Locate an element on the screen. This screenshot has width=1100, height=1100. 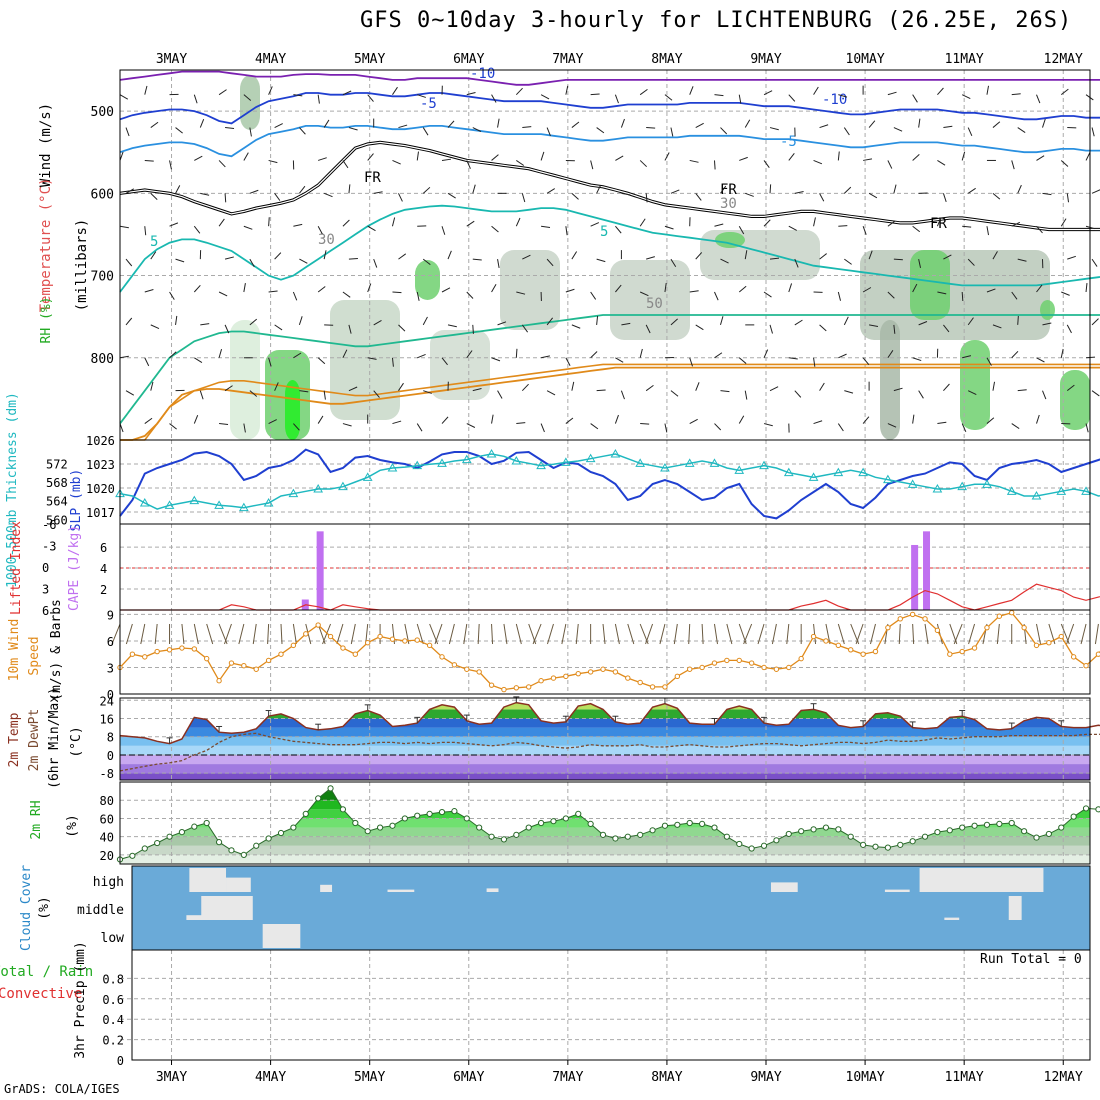
slp-line is located at coordinates (609, 484).